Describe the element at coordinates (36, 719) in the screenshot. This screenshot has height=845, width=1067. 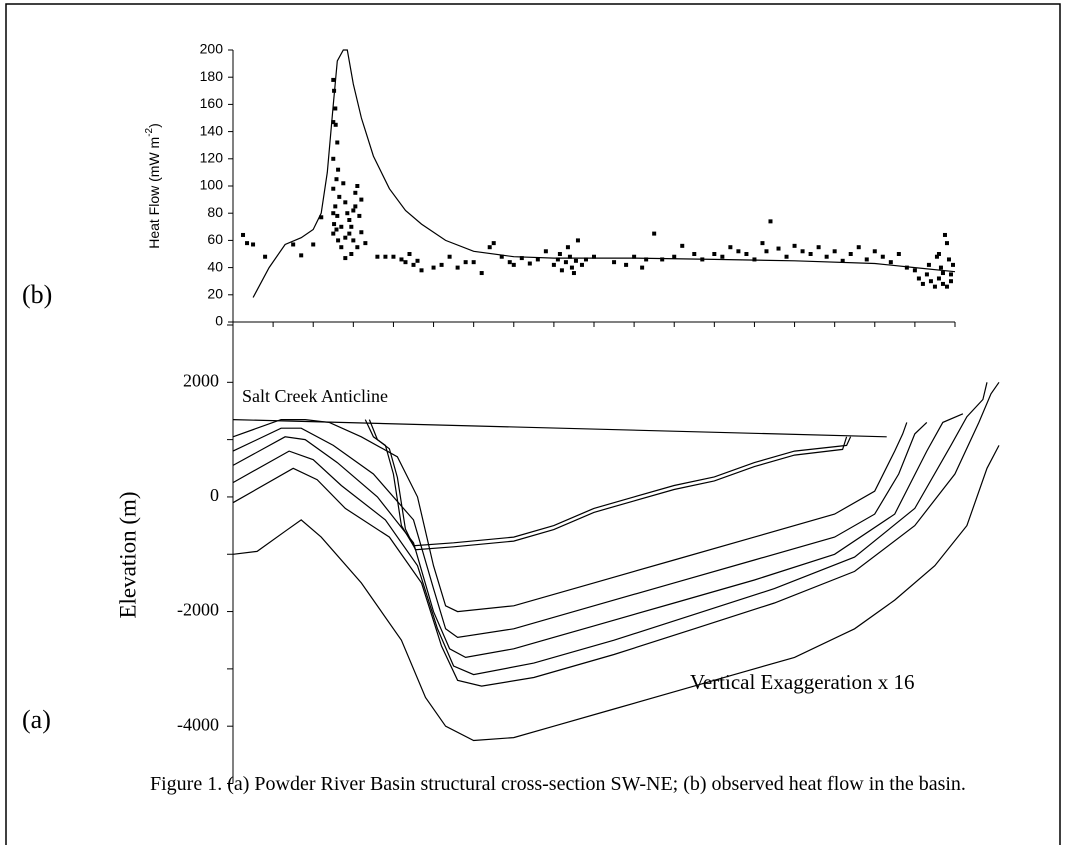
I see `panel-label: (a)` at that location.